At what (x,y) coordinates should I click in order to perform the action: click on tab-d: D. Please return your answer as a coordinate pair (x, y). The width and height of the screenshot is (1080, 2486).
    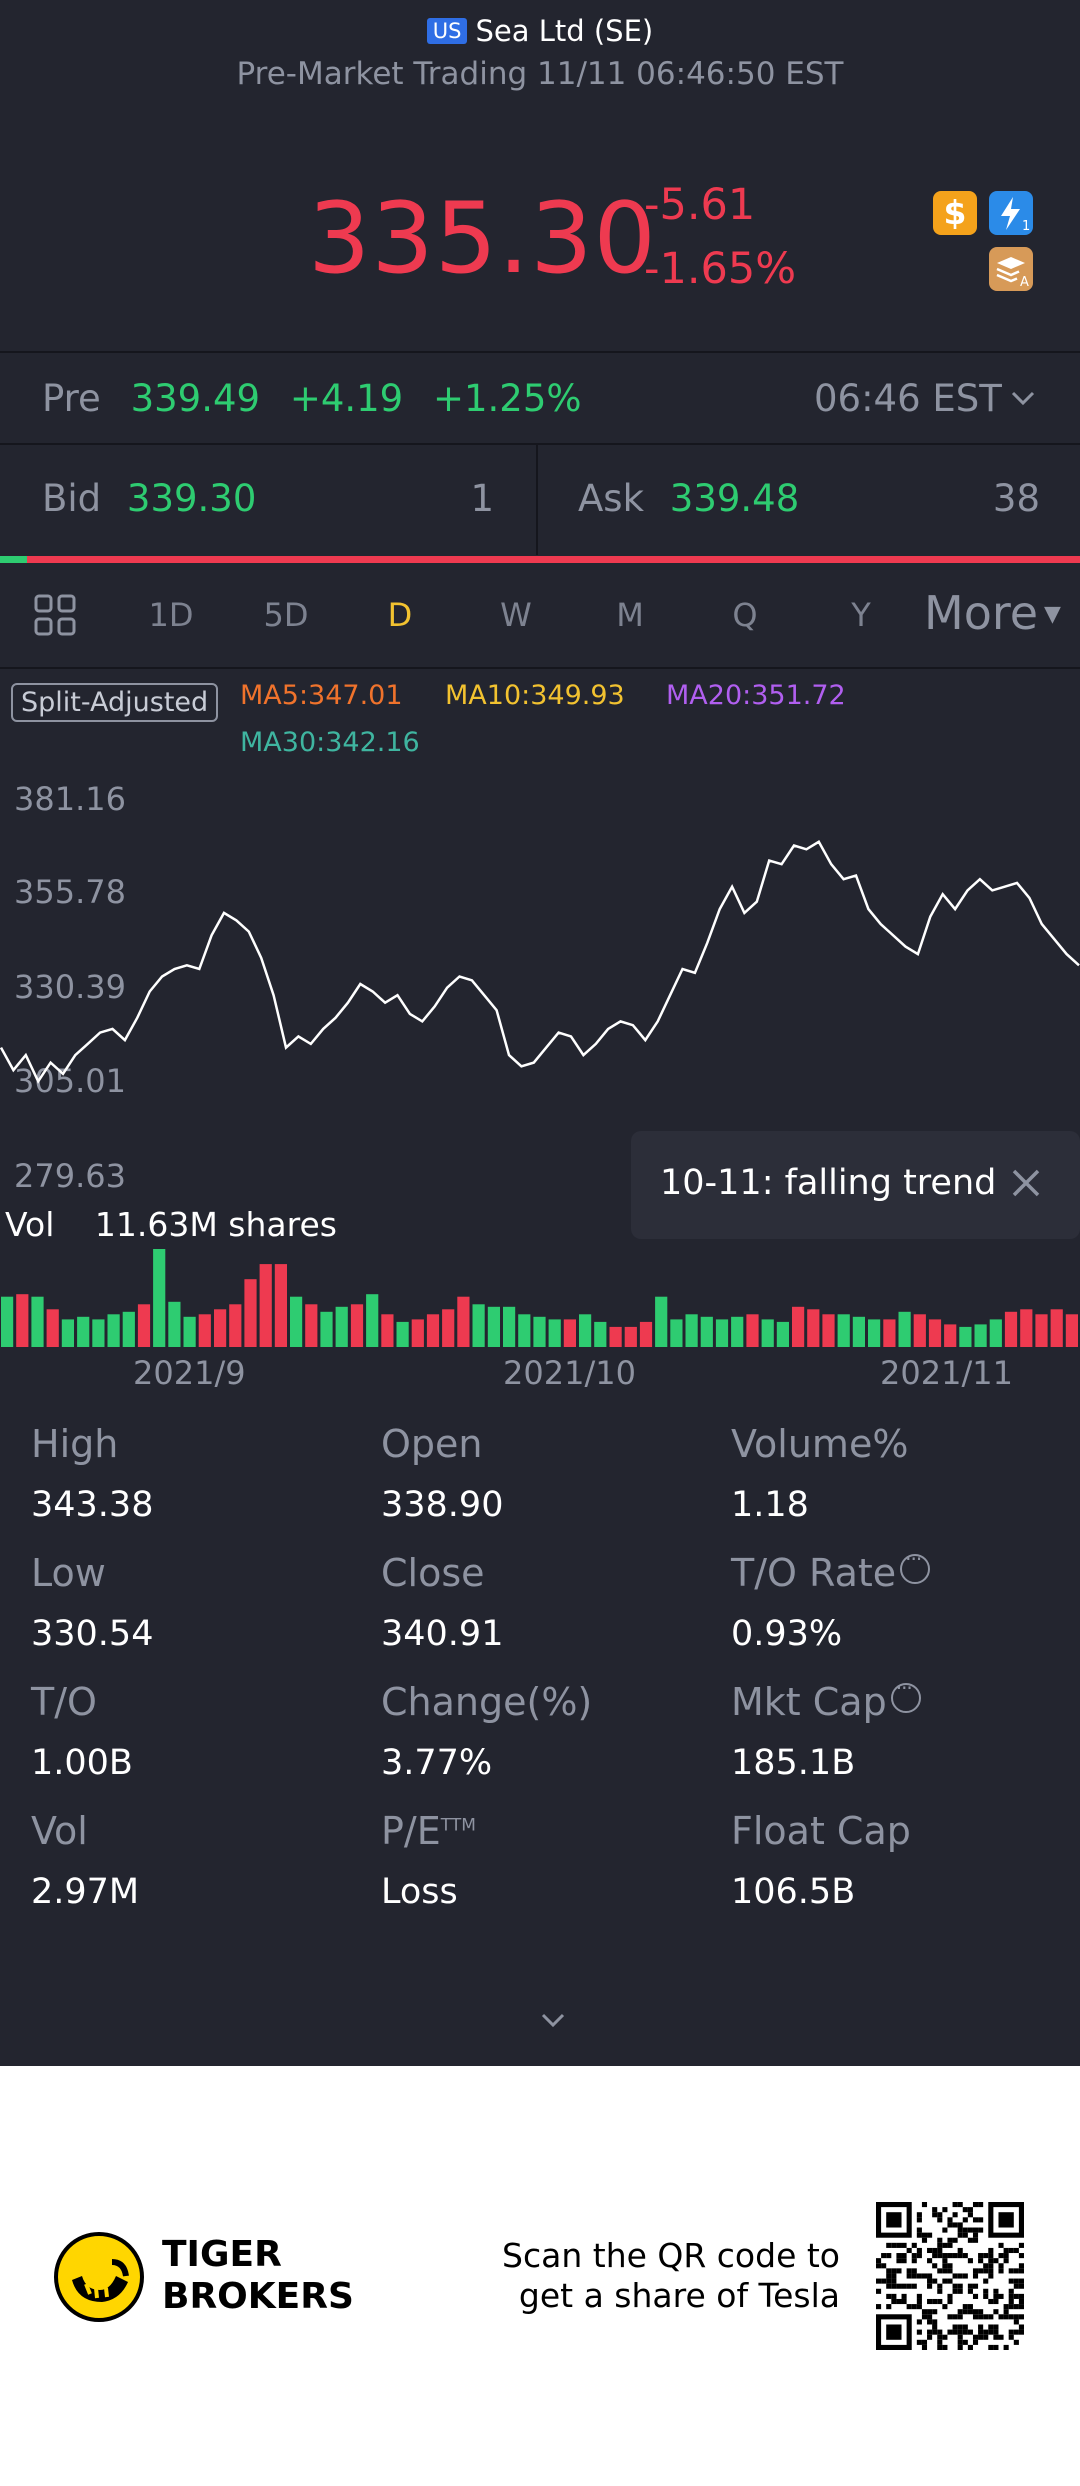
    Looking at the image, I should click on (400, 615).